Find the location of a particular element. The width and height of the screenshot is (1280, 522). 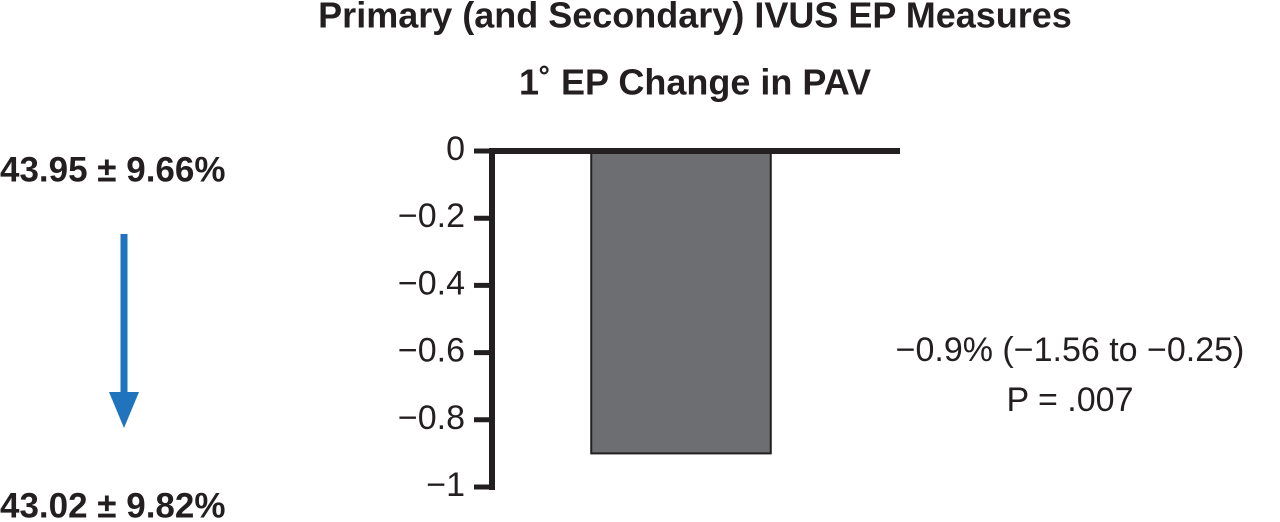

chart-title: Primary (and Secondary) IVUS EP Measures is located at coordinates (695, 18).